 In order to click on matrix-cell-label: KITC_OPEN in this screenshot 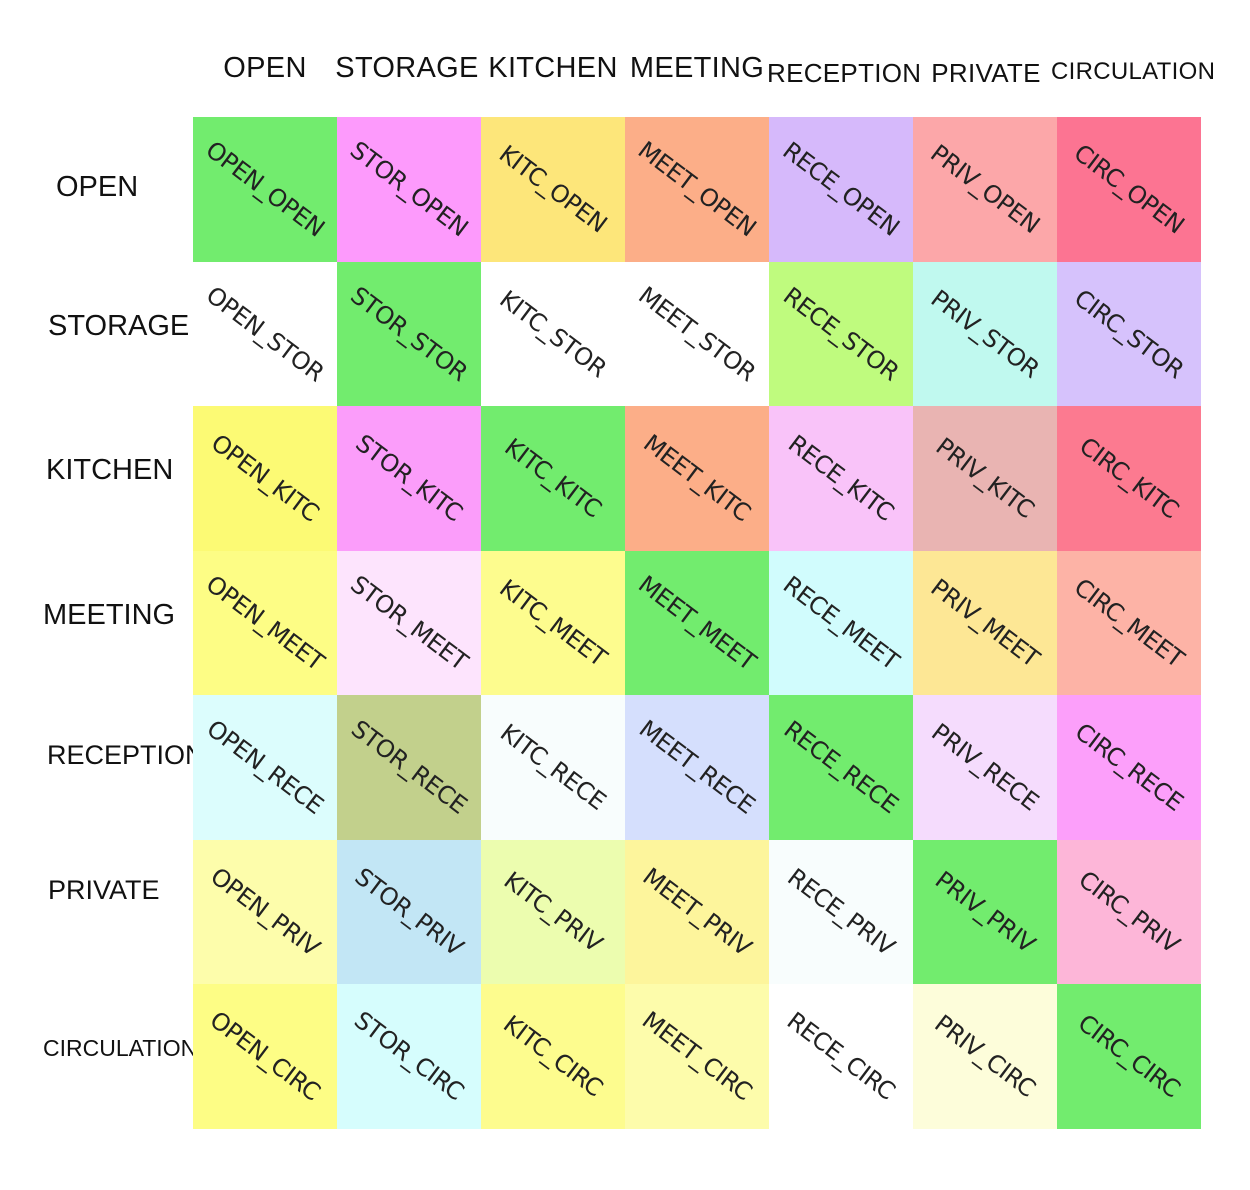, I will do `click(553, 189)`.